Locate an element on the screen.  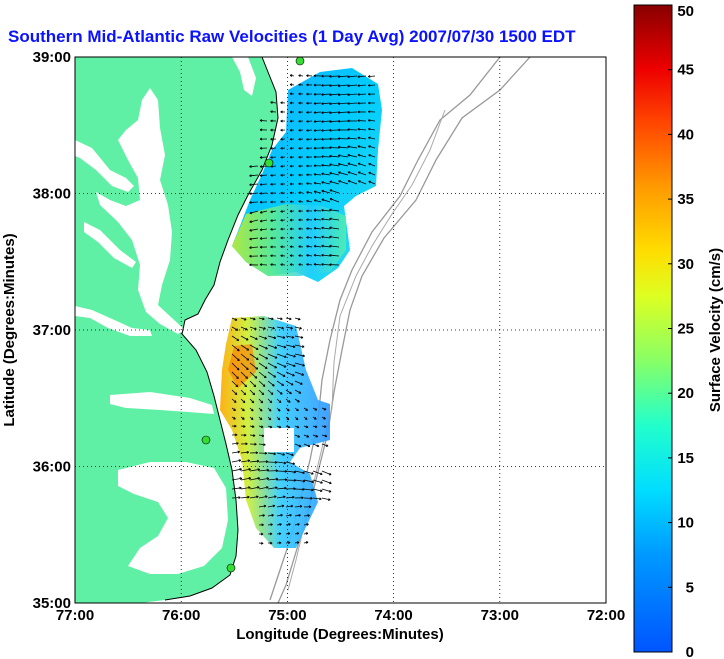
velocity-arrows is located at coordinates (303, 309).